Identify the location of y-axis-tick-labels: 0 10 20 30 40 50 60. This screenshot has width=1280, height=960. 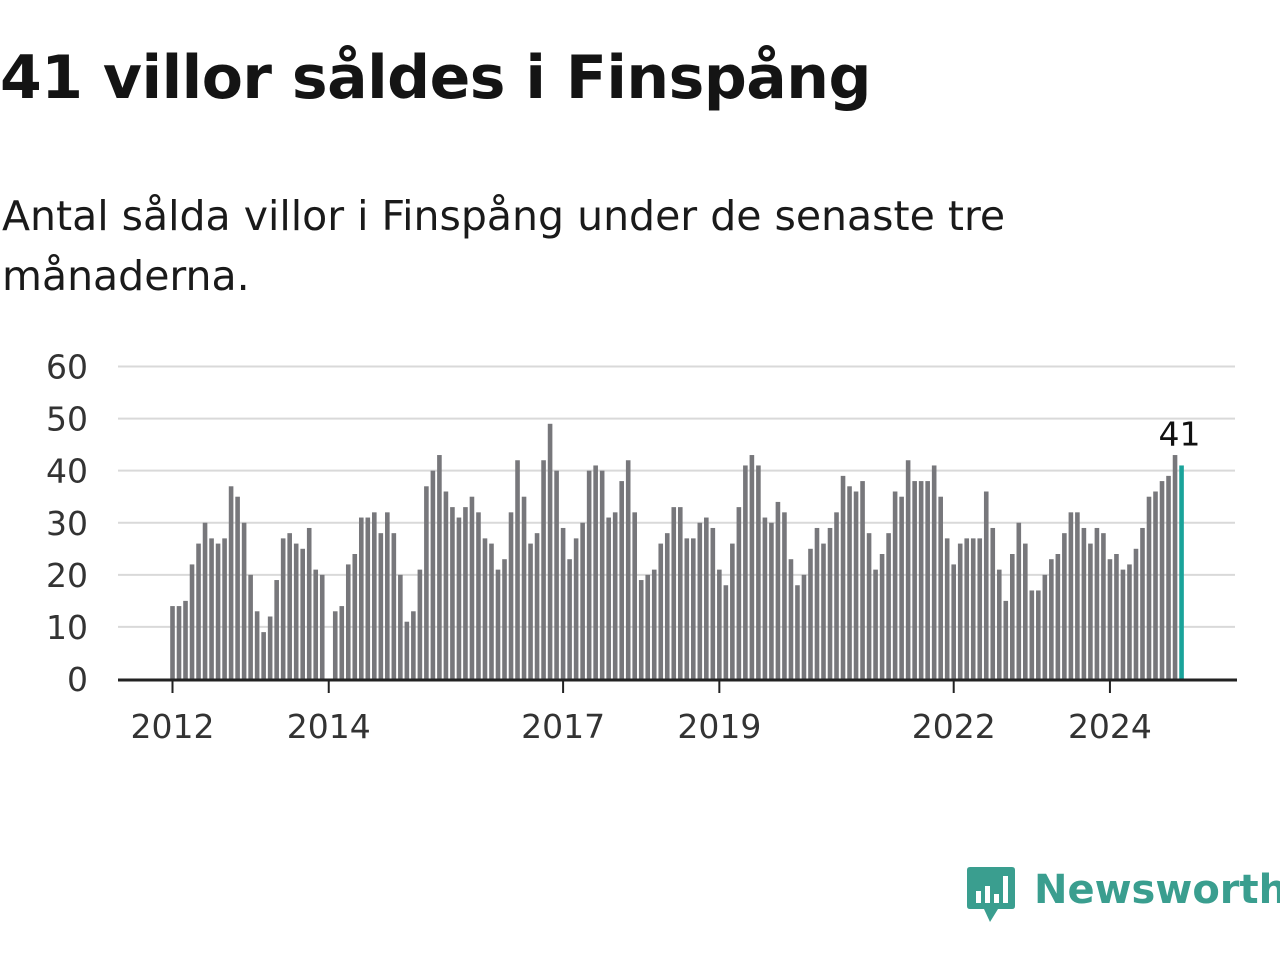
(67, 524).